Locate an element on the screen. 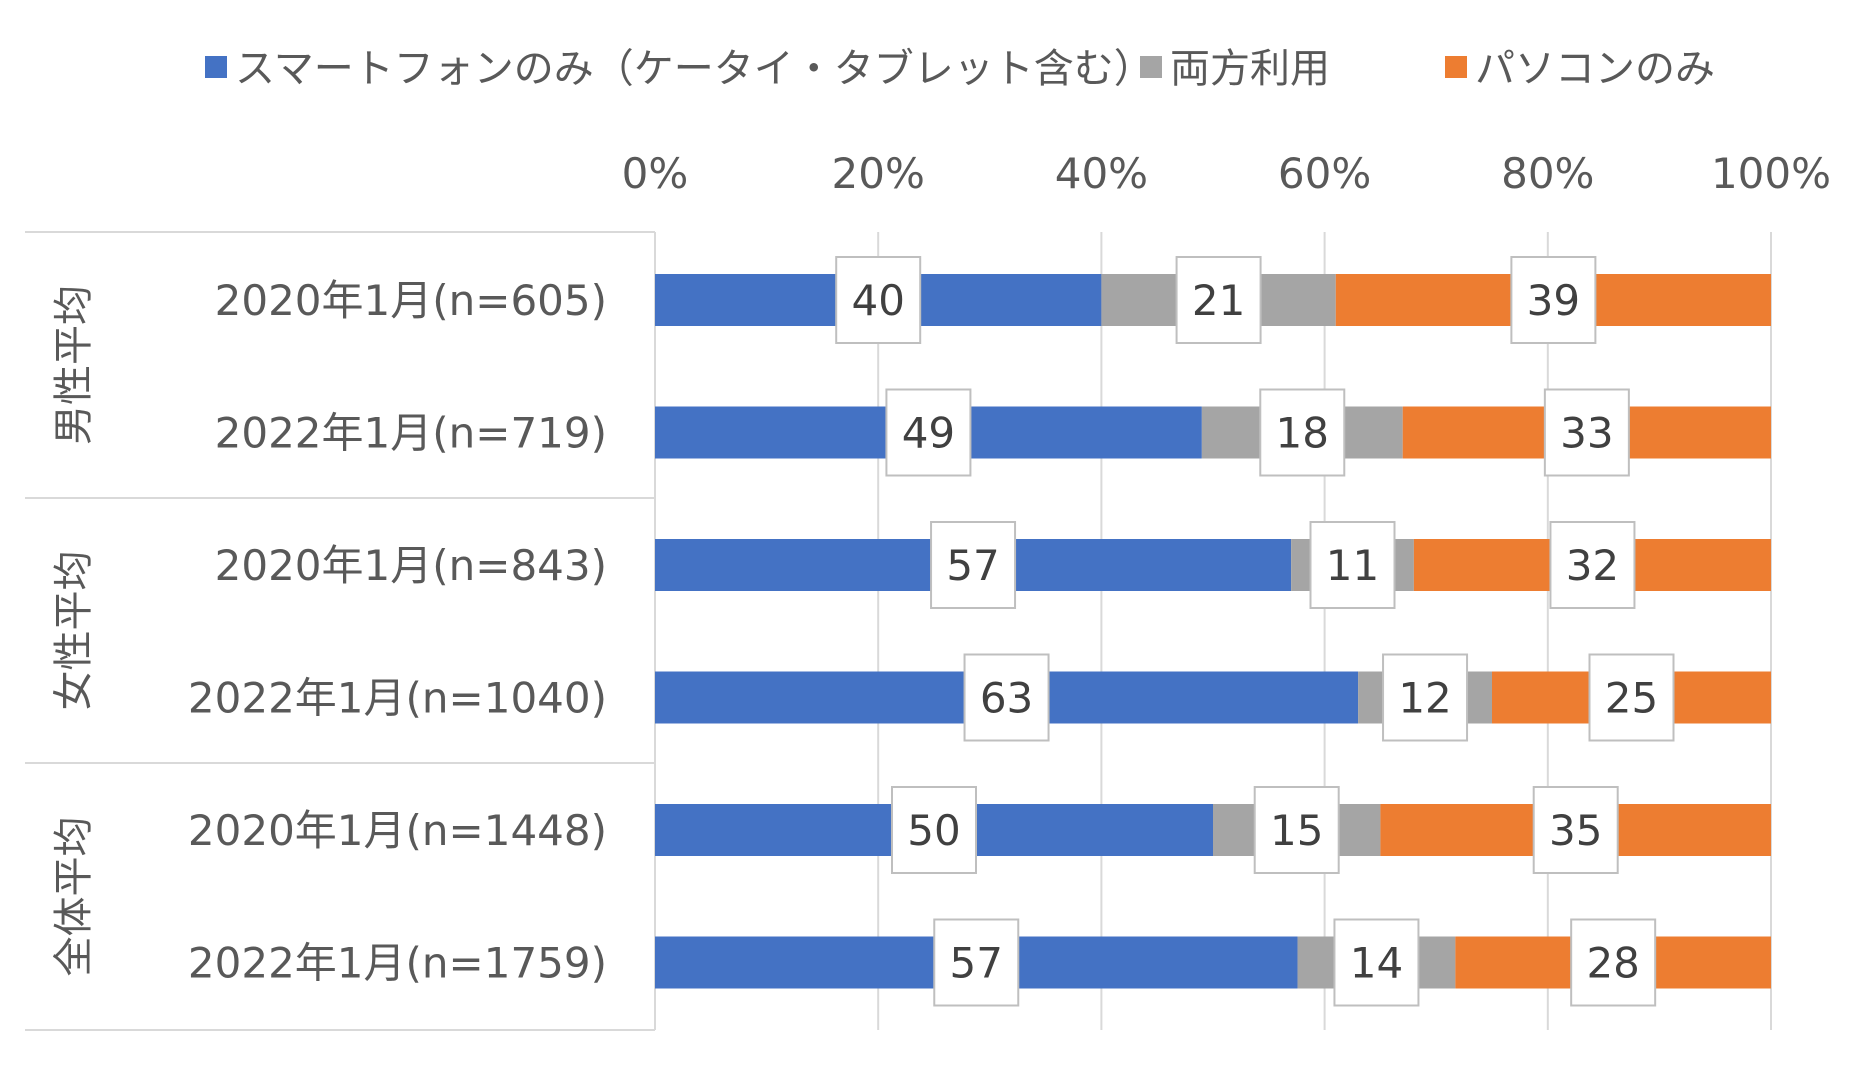  data-label-5-2: 28 is located at coordinates (1612, 963).